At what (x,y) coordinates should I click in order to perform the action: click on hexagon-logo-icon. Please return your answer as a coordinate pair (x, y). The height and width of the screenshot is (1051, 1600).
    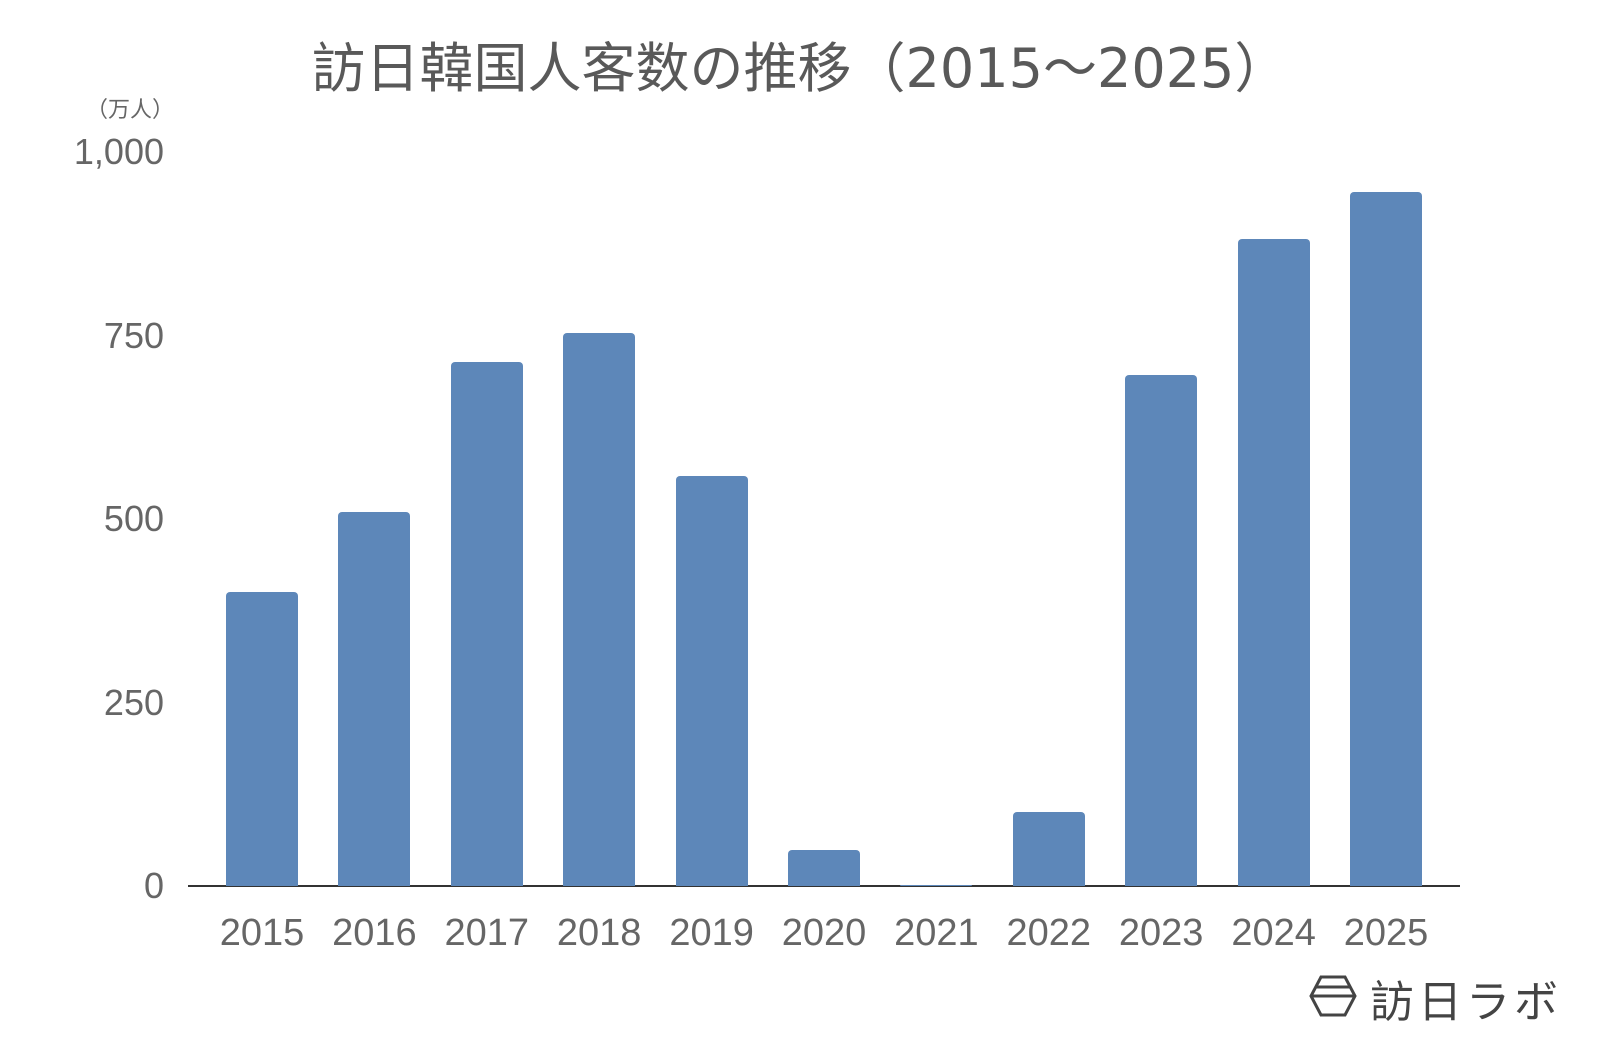
    Looking at the image, I should click on (1333, 998).